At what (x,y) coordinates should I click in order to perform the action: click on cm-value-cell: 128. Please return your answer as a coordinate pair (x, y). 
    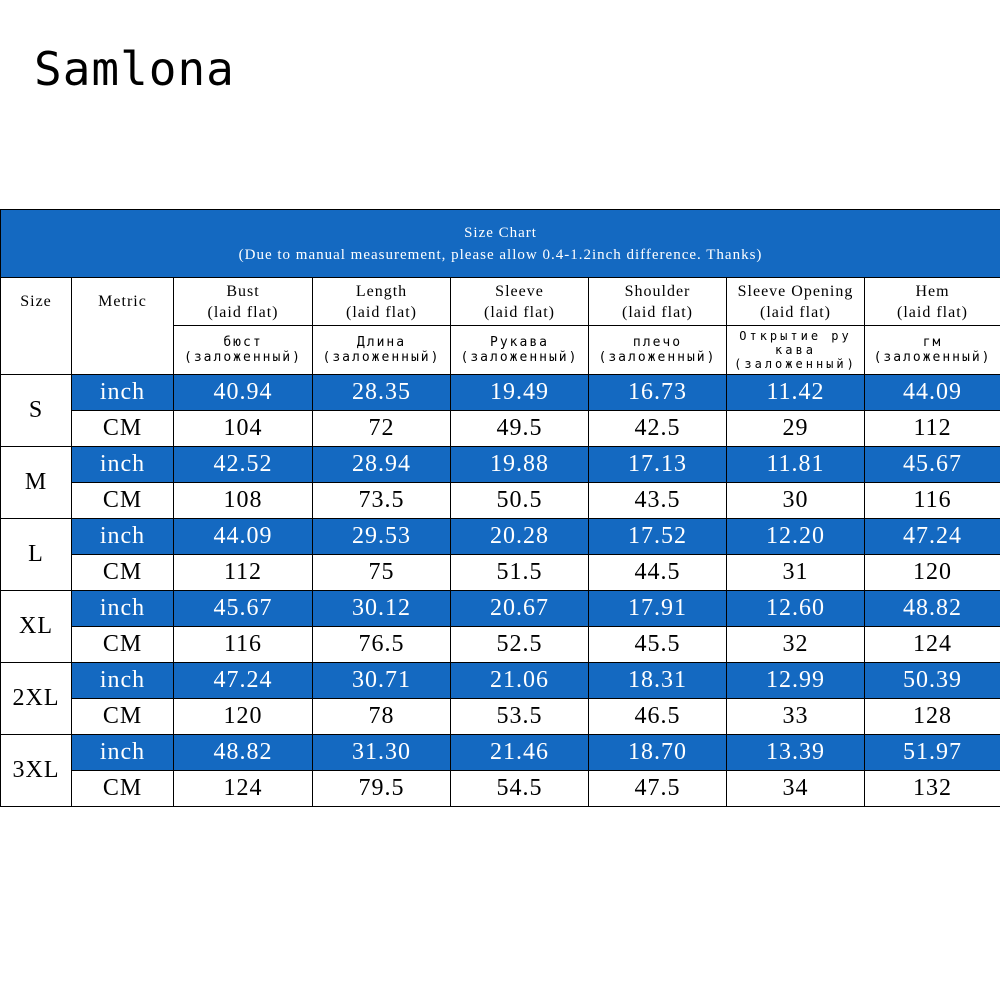
    Looking at the image, I should click on (931, 716).